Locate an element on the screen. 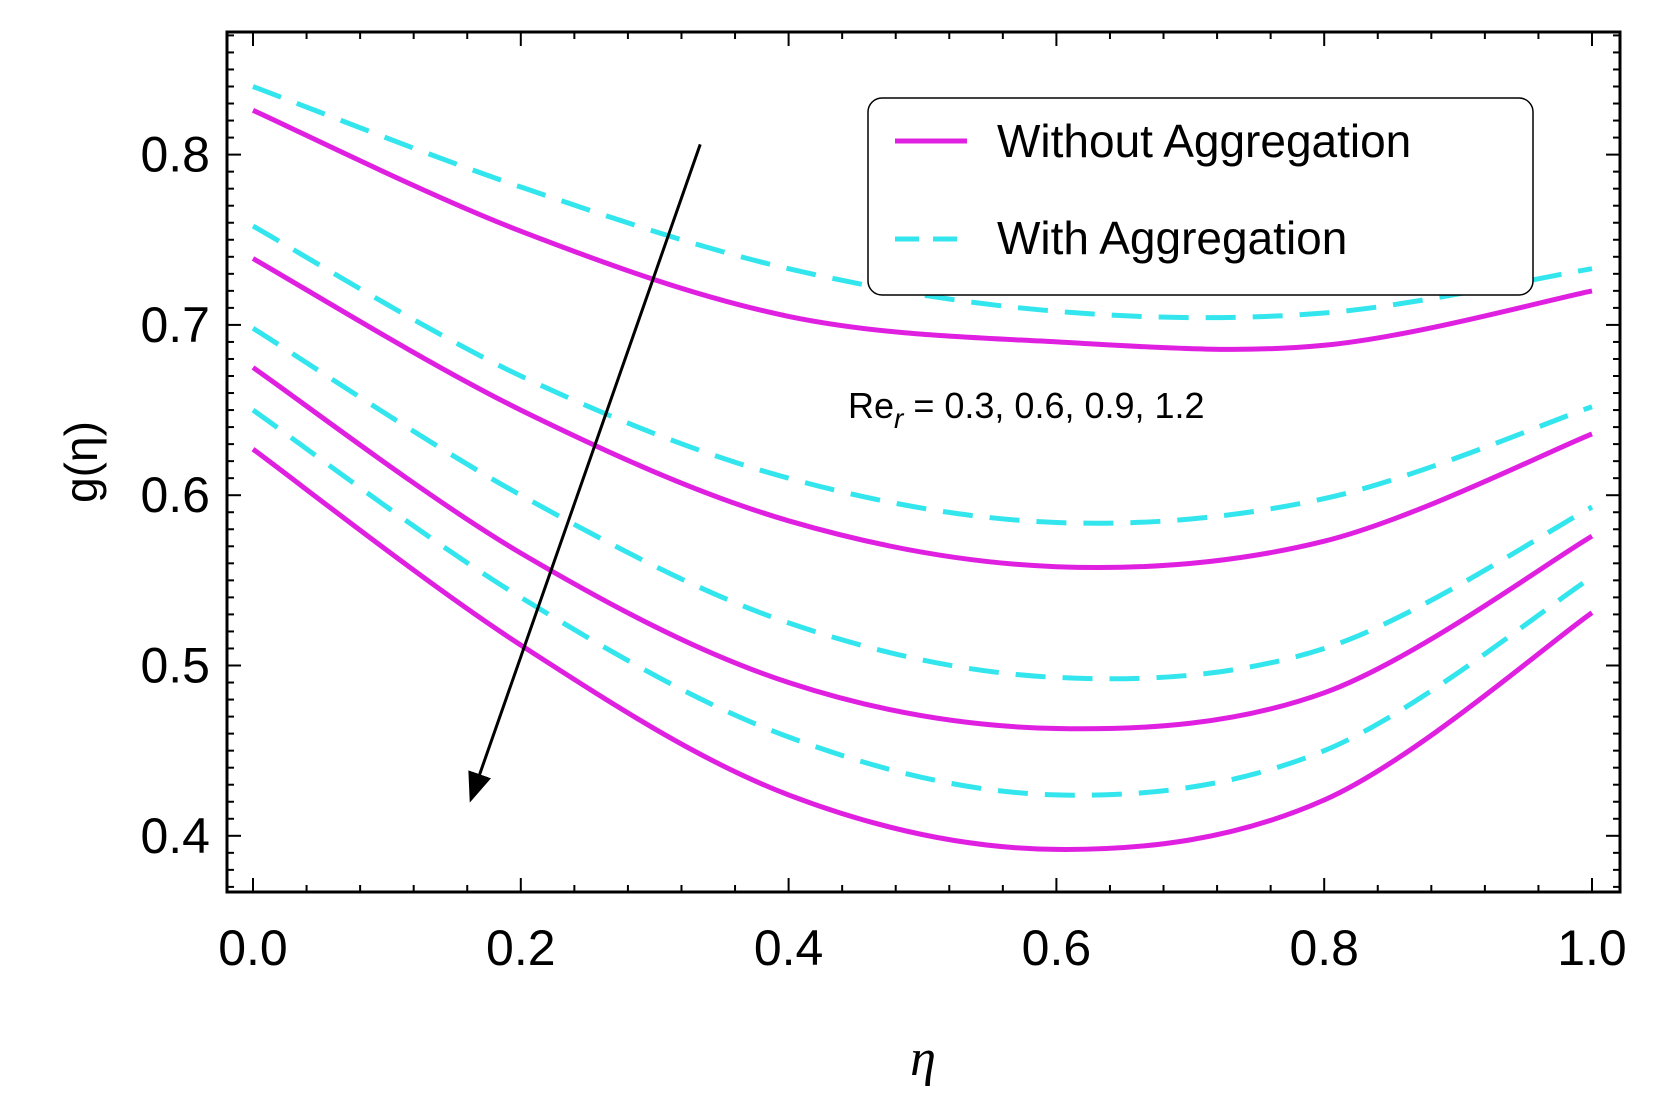  y-tick-label: 0.8 is located at coordinates (175, 155).